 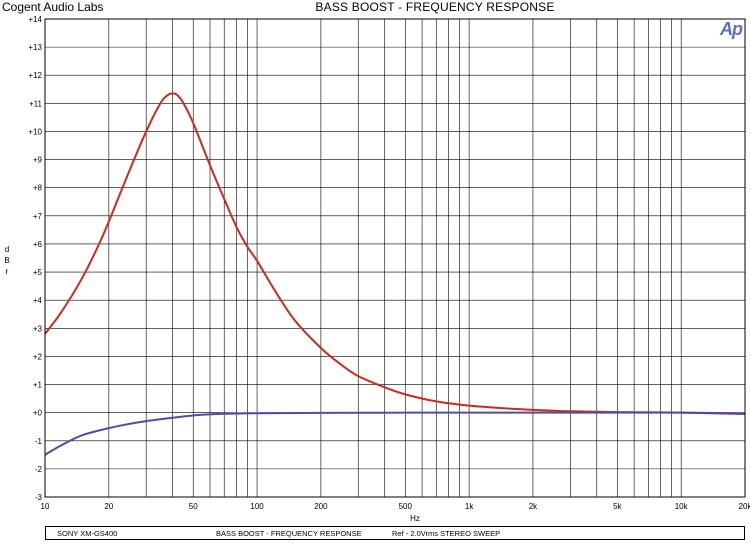 What do you see at coordinates (45, 506) in the screenshot?
I see `x-tick-label: 10` at bounding box center [45, 506].